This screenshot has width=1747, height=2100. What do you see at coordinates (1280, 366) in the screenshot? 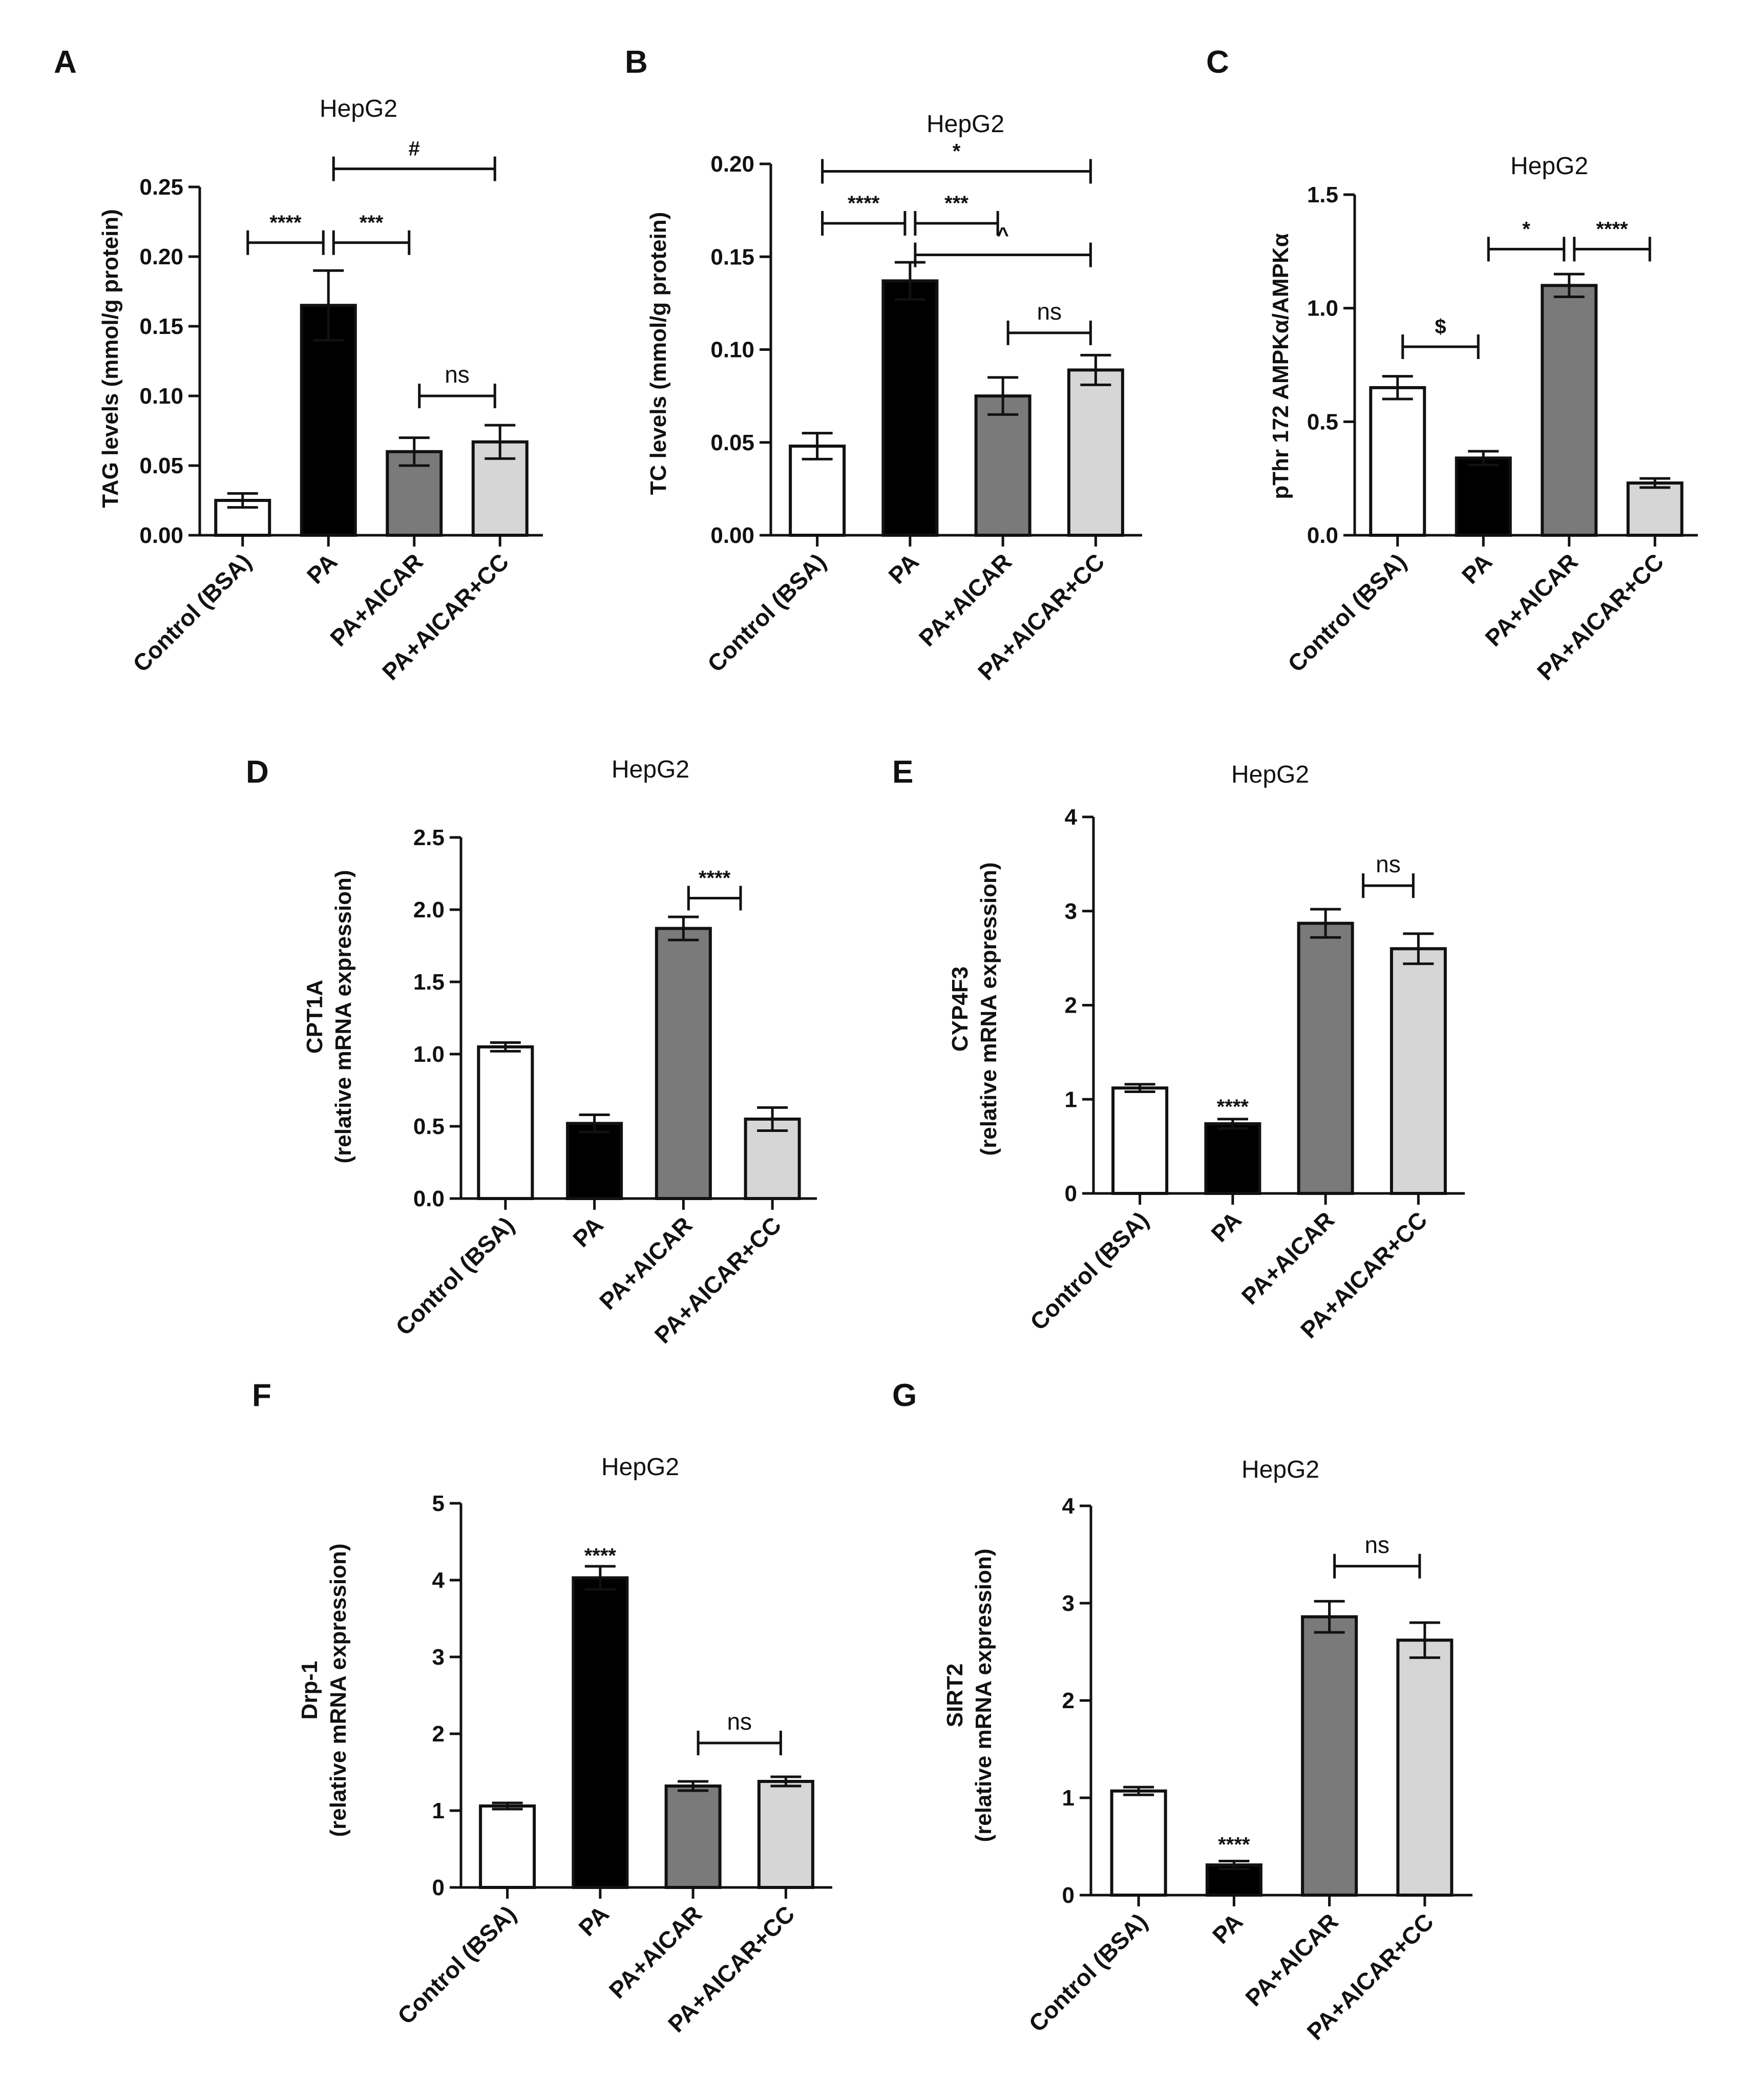
I see `y-axis-label-line: pThr 172 AMPKα/AMPKα` at bounding box center [1280, 366].